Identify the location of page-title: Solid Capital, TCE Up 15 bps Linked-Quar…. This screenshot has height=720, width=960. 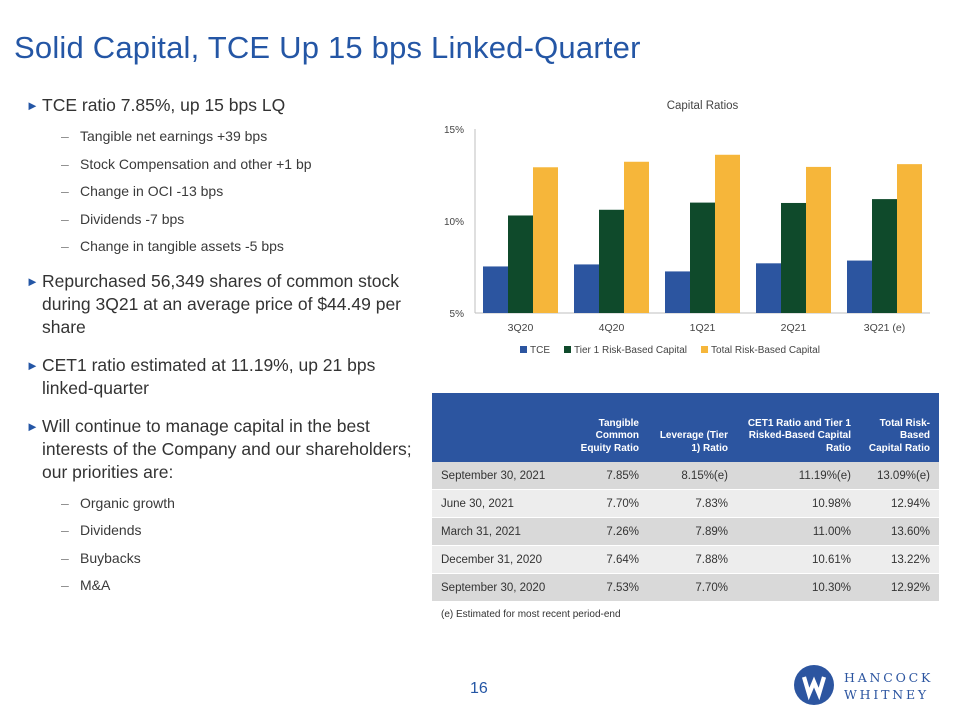
(327, 47).